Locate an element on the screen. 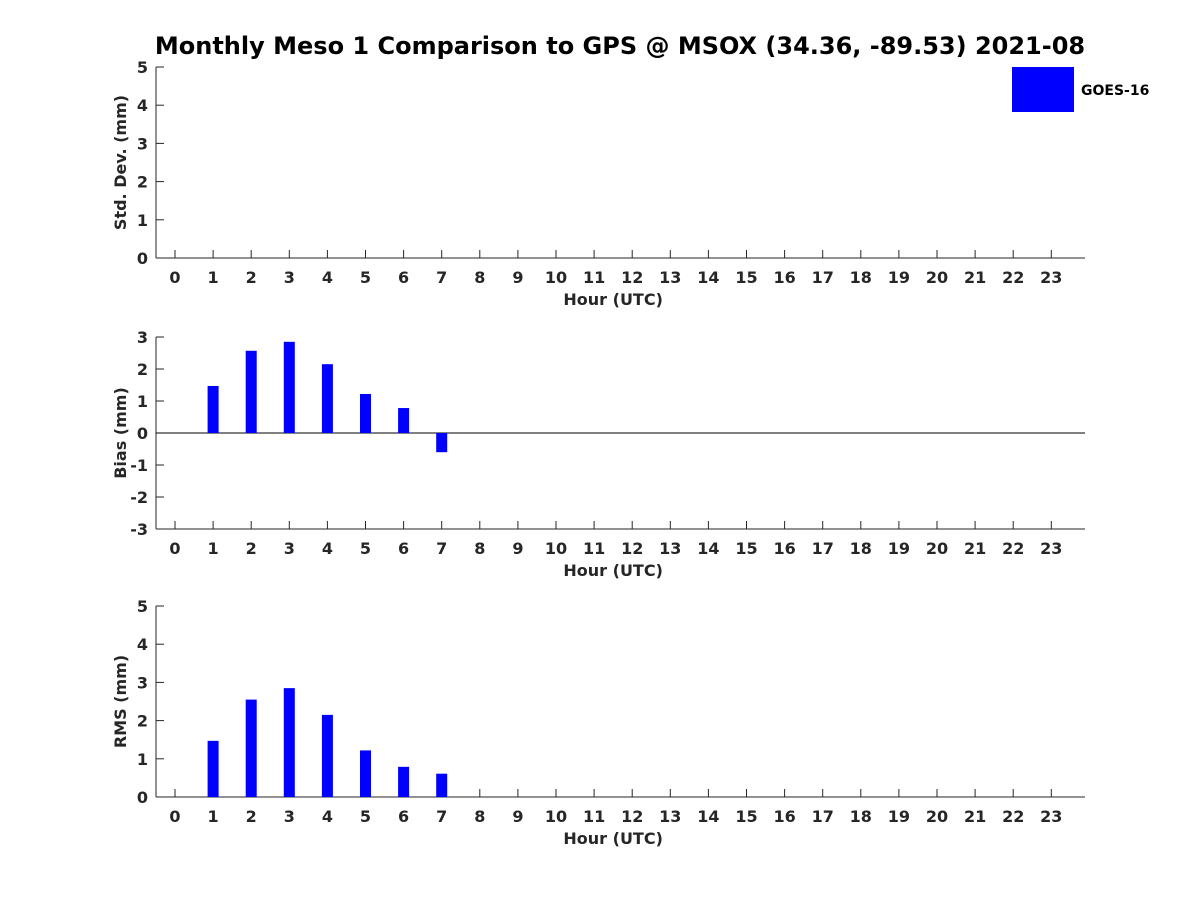 The width and height of the screenshot is (1200, 900). legend-label: GOES-16 is located at coordinates (1115, 91).